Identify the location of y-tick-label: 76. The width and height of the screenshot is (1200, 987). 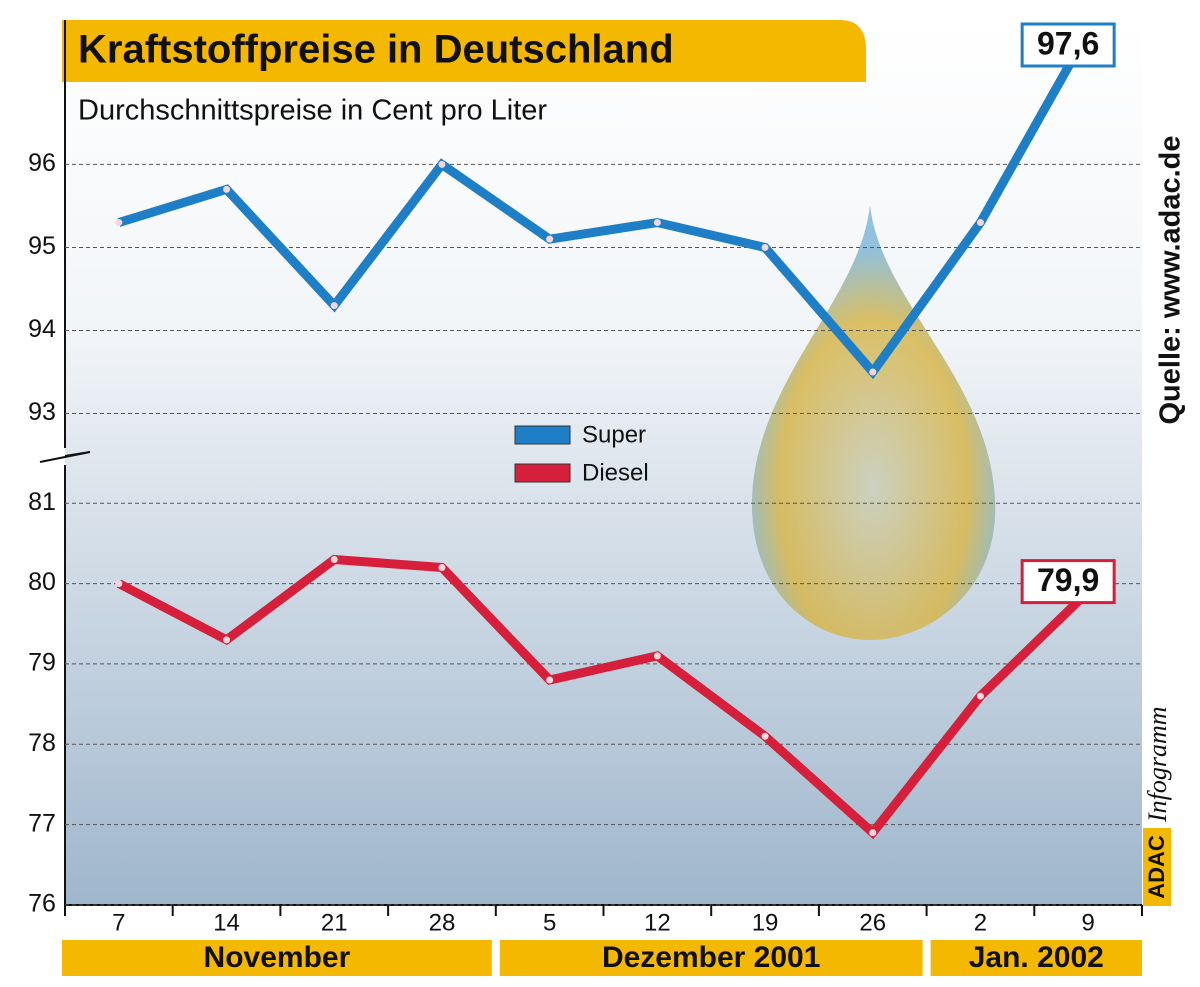
(42, 904).